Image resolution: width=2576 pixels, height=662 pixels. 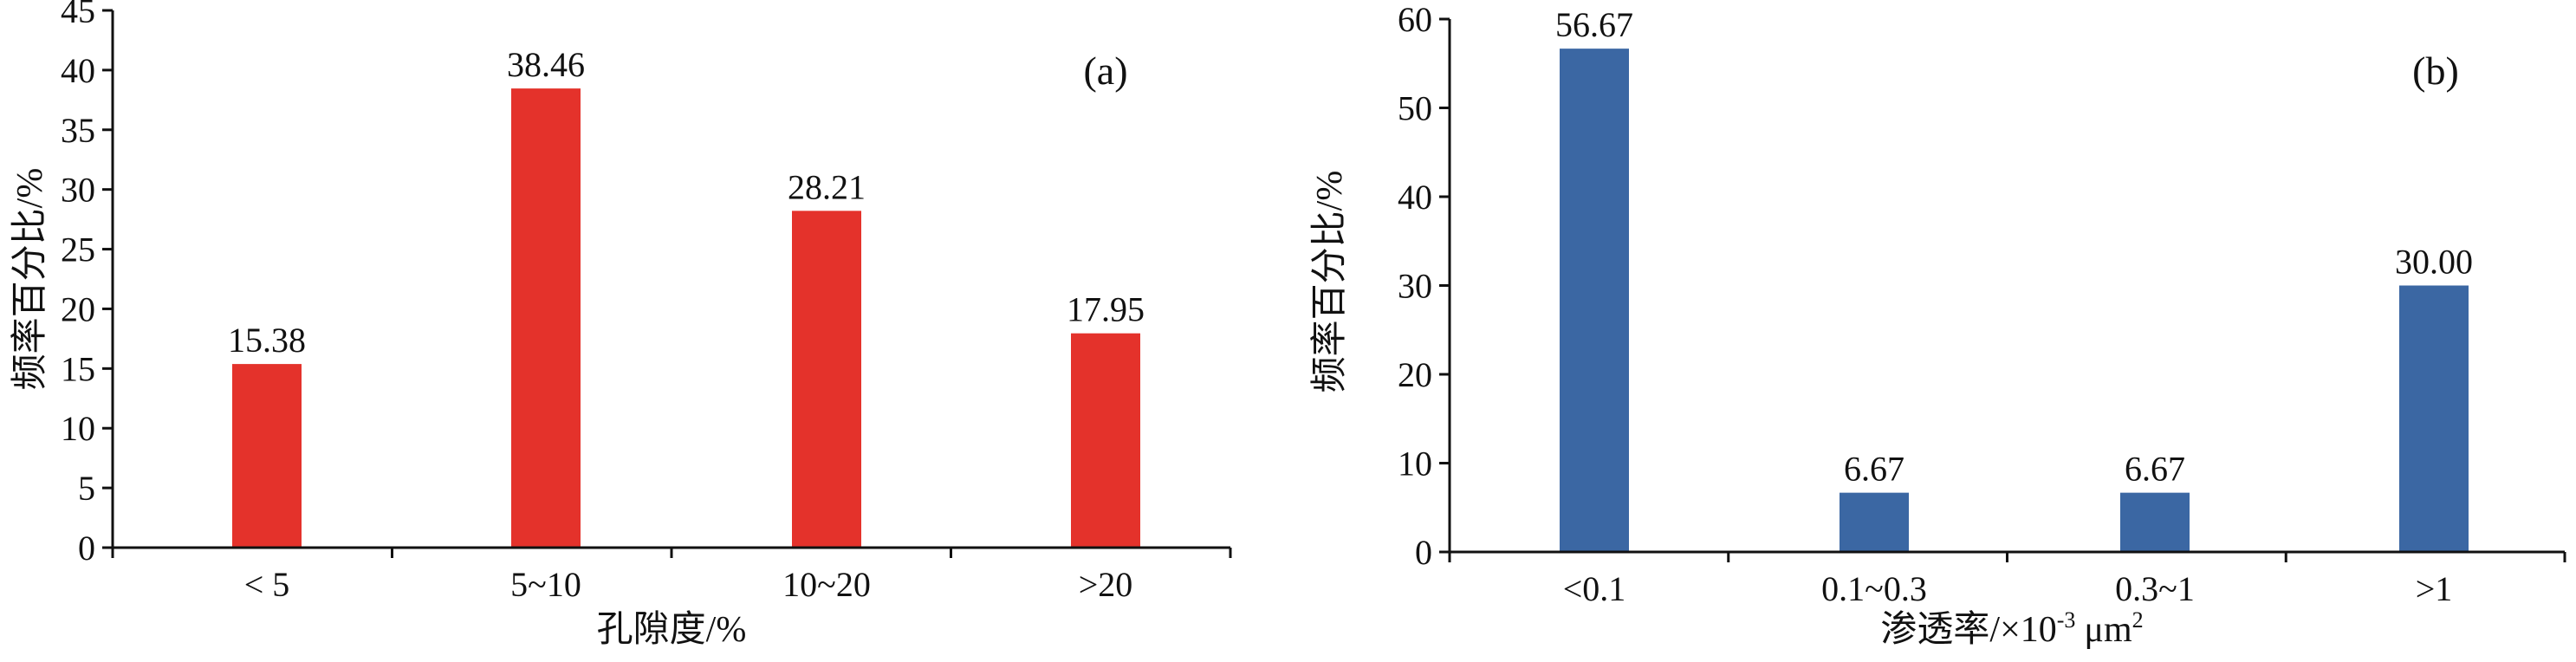 What do you see at coordinates (1106, 309) in the screenshot?
I see `data-label: 17.95` at bounding box center [1106, 309].